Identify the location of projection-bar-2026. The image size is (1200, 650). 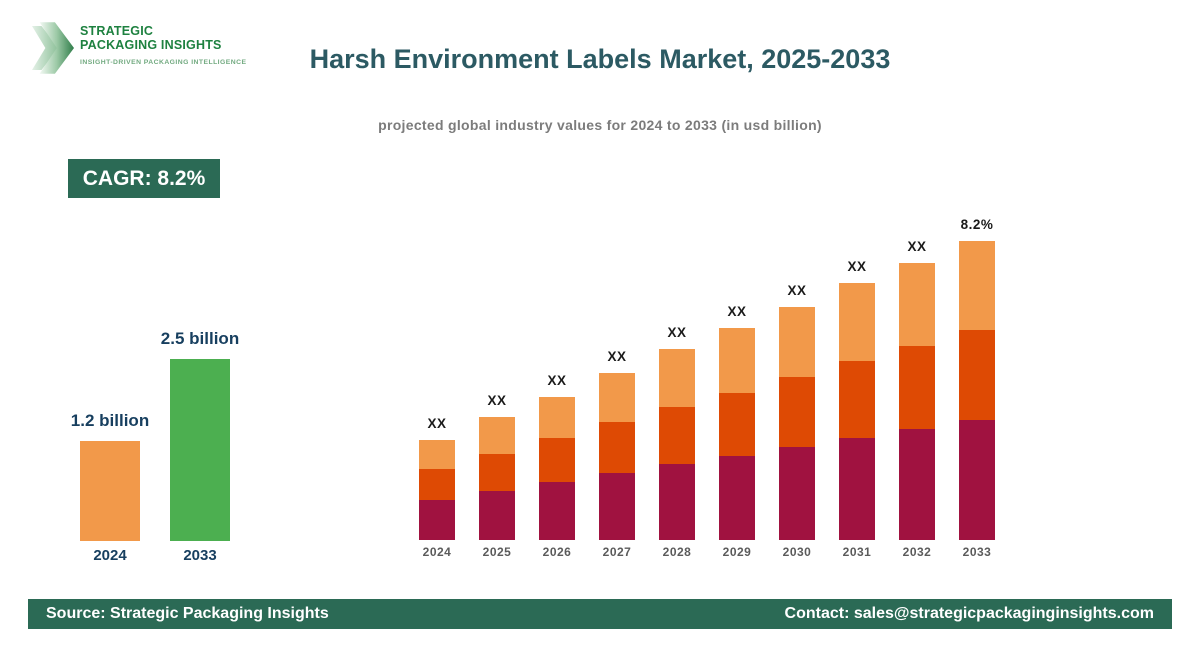
(557, 468).